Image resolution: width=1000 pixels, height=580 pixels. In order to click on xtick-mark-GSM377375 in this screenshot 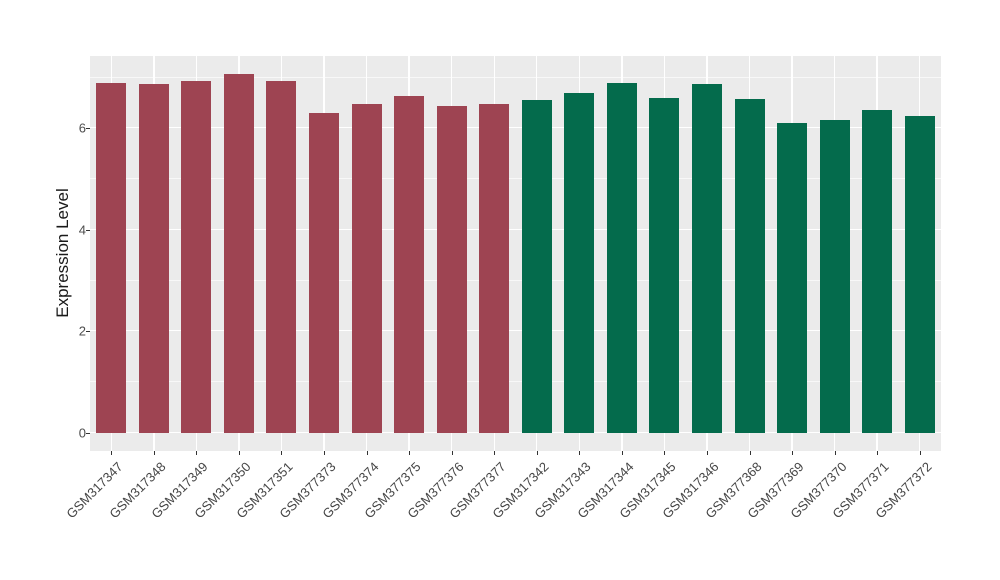, I will do `click(410, 453)`.